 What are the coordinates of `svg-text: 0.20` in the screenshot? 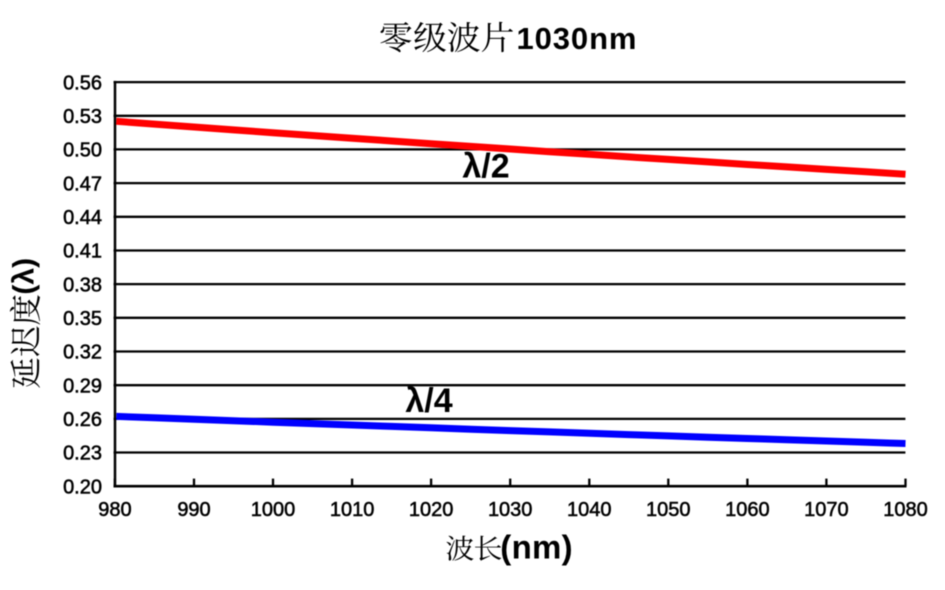 It's located at (82, 487).